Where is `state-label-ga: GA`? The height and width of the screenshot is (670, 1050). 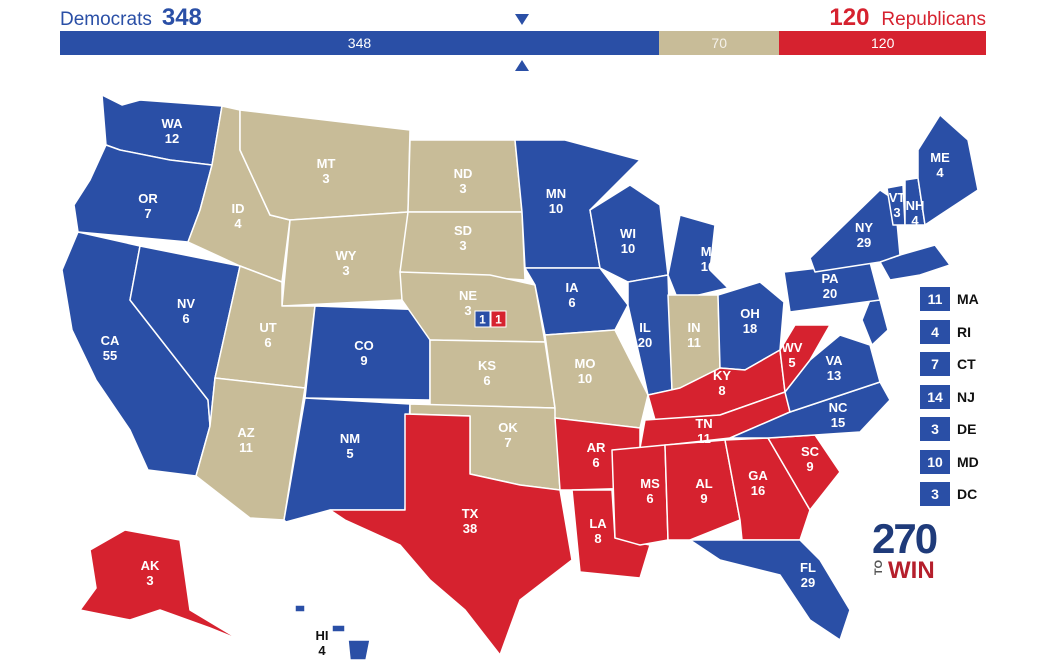 state-label-ga: GA is located at coordinates (758, 475).